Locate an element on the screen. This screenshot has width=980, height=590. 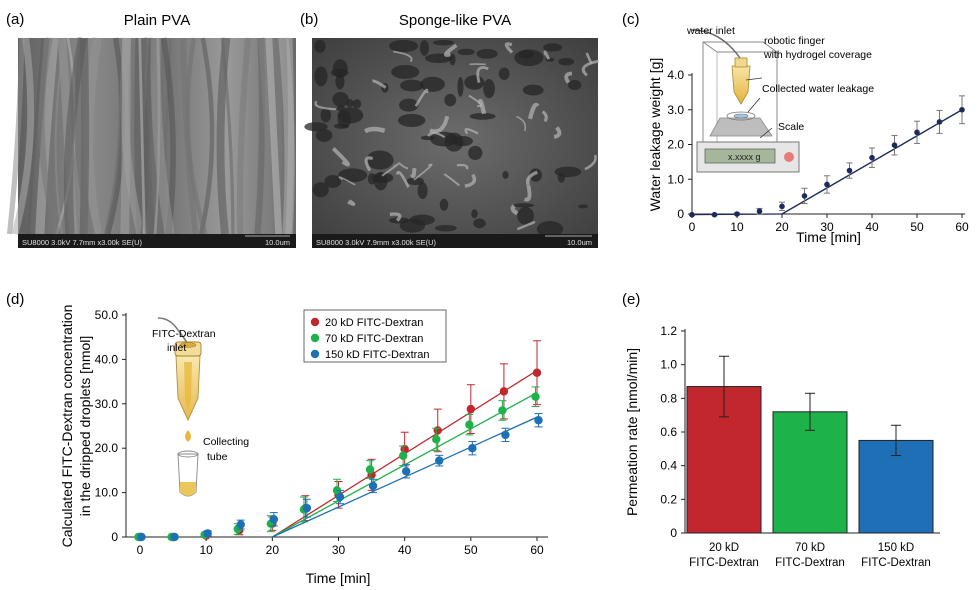
sem-b-caption: SU8000 3.0kV 7.9mm x3.00k SE(U) is located at coordinates (376, 242).